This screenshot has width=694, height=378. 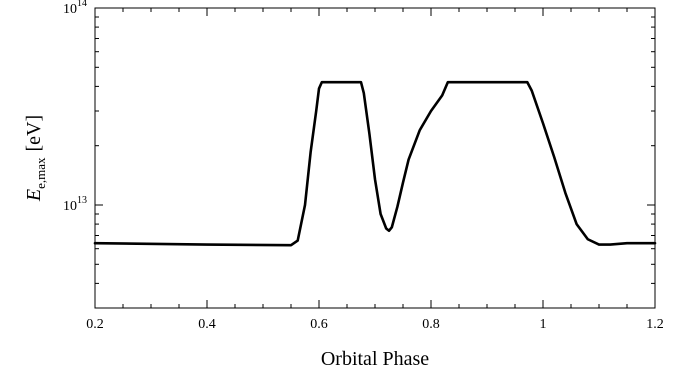 I want to click on y-axis-title-unit: [eV], so click(x=34, y=133).